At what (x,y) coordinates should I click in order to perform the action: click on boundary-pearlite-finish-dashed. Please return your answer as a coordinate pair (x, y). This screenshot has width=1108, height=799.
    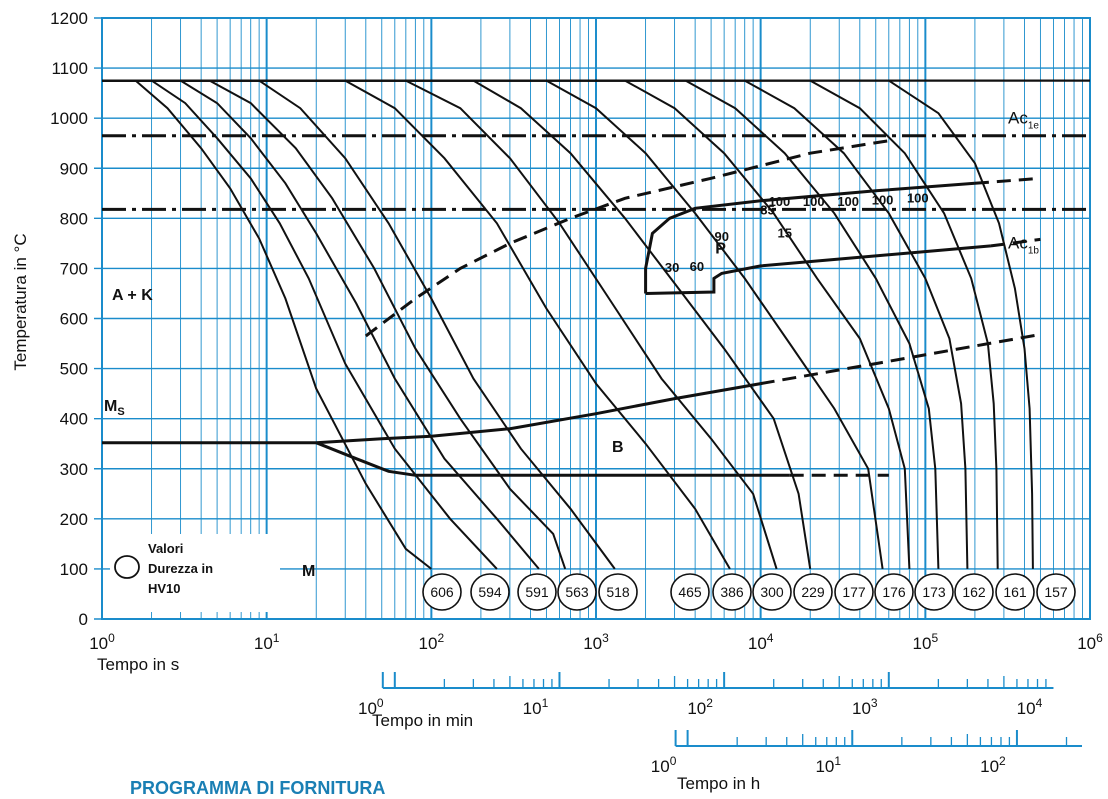
    Looking at the image, I should click on (1015, 242).